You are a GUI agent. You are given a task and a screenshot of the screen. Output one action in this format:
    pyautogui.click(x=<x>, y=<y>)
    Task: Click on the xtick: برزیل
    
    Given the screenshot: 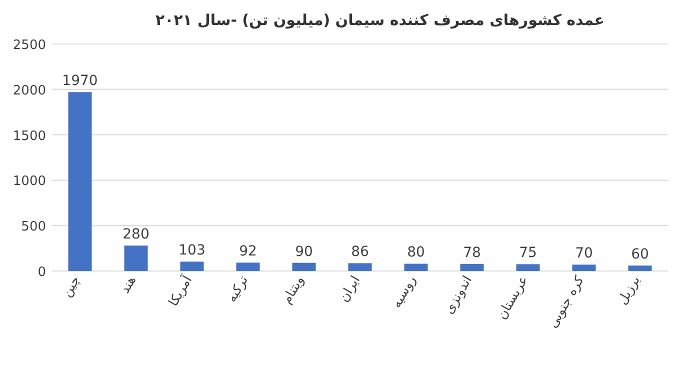 What is the action you would take?
    pyautogui.click(x=629, y=291)
    